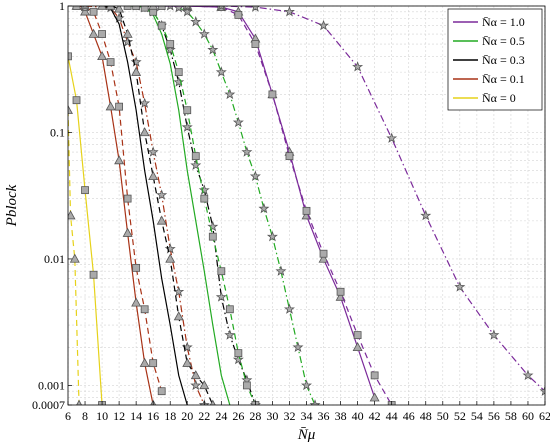 The image size is (550, 447). What do you see at coordinates (358, 416) in the screenshot?
I see `x-tick-label: 40` at bounding box center [358, 416].